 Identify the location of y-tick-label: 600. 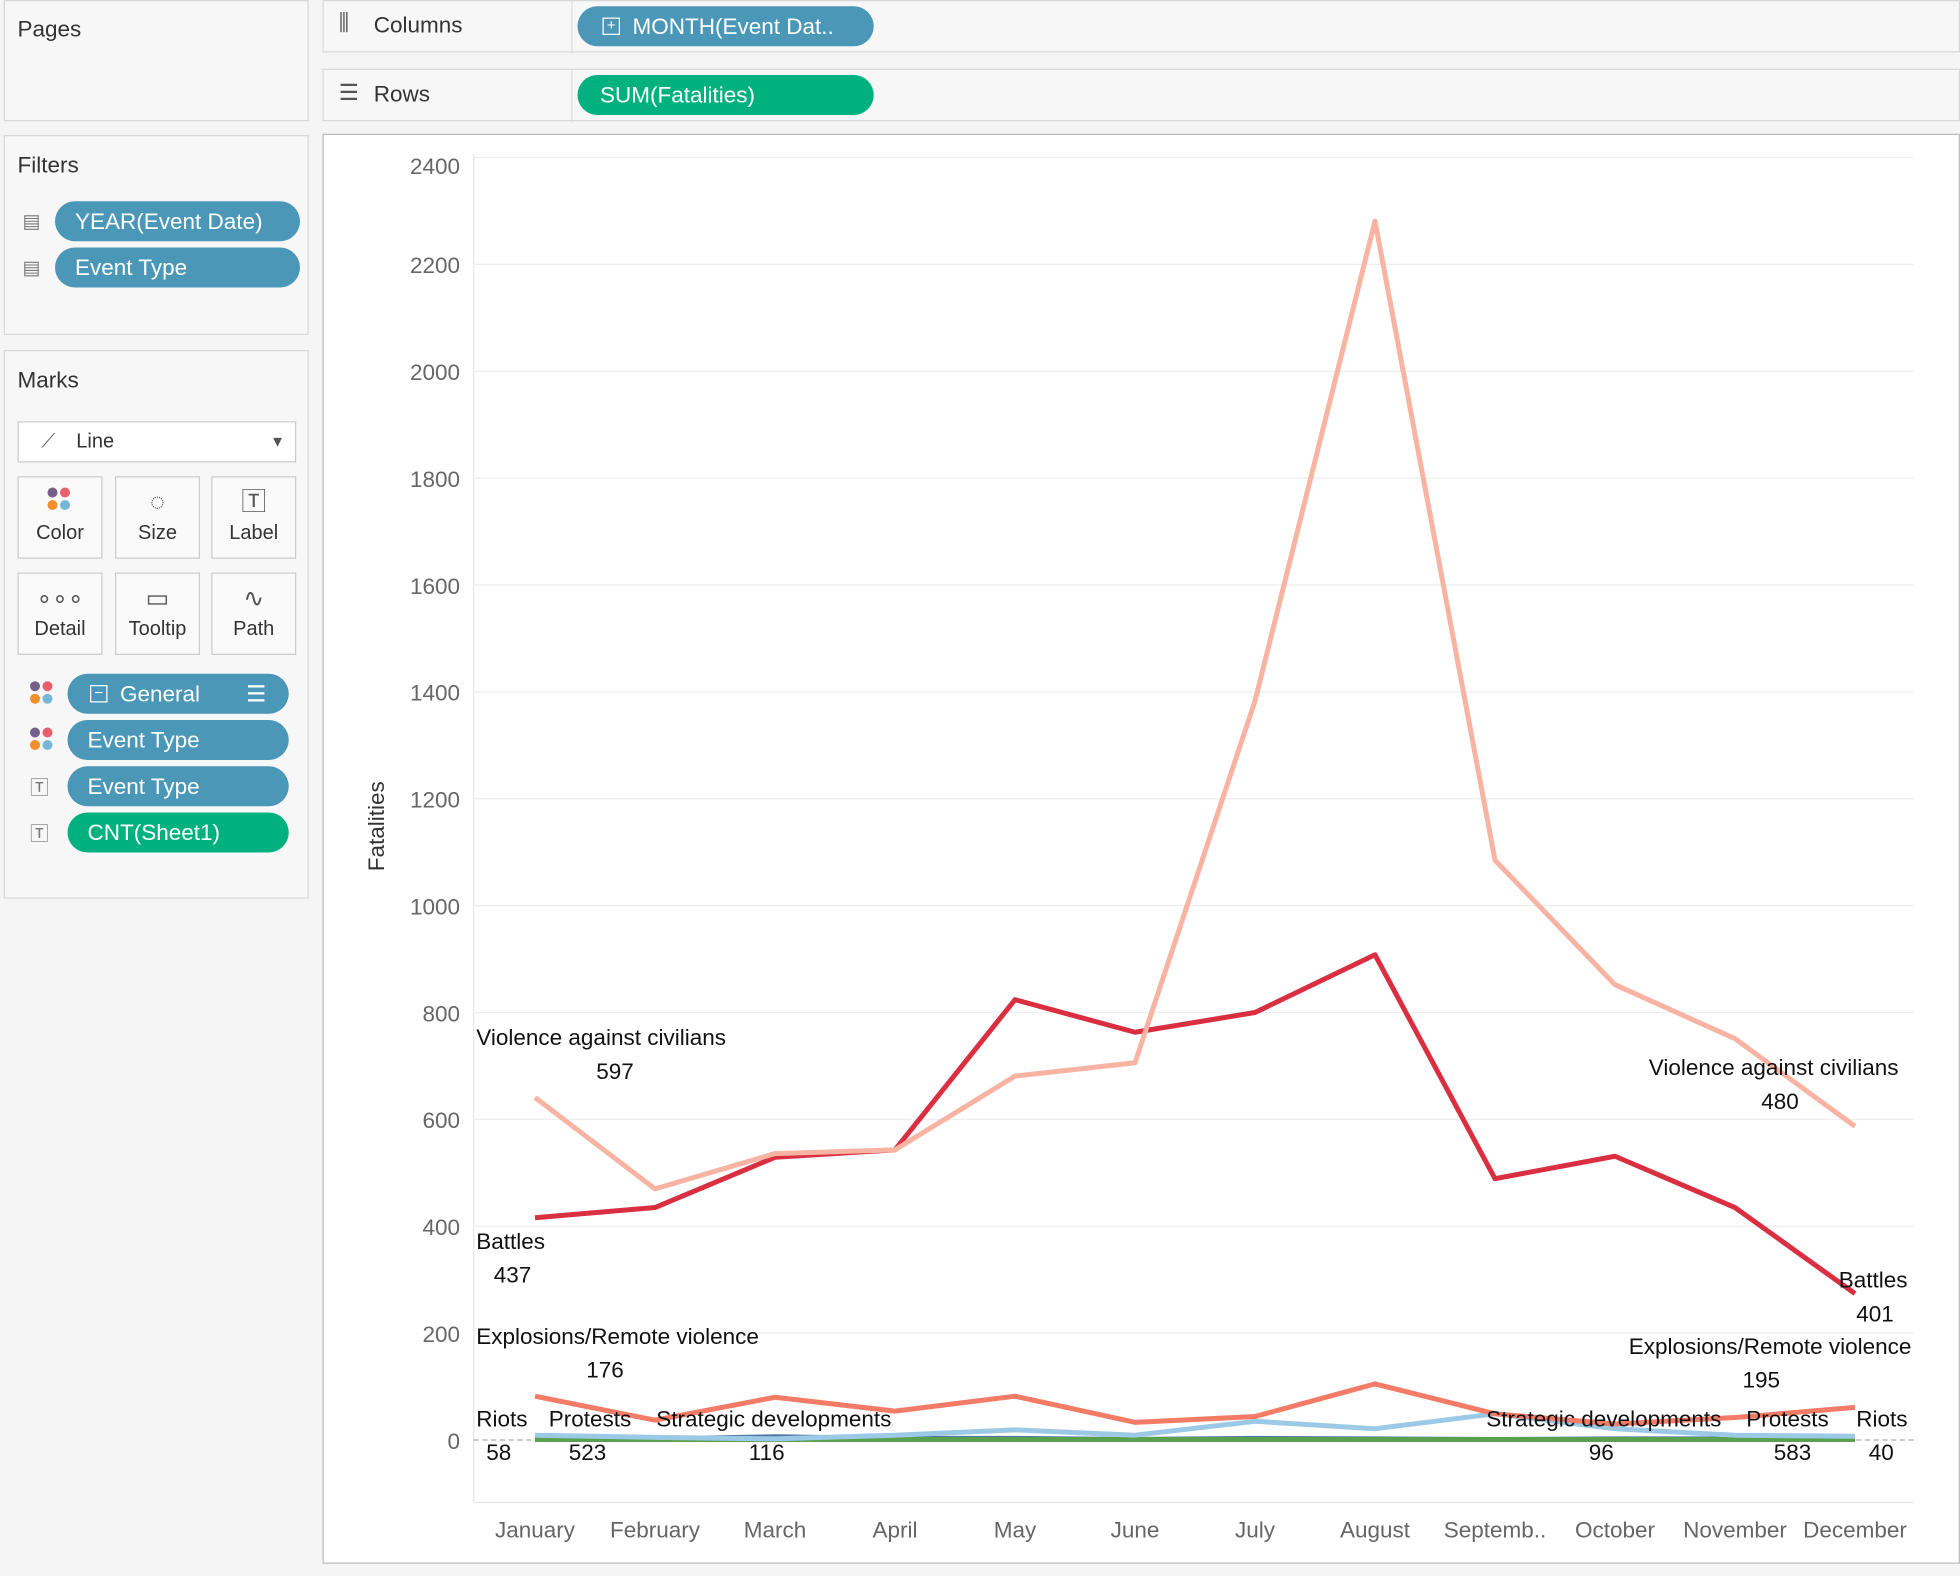
(441, 1120).